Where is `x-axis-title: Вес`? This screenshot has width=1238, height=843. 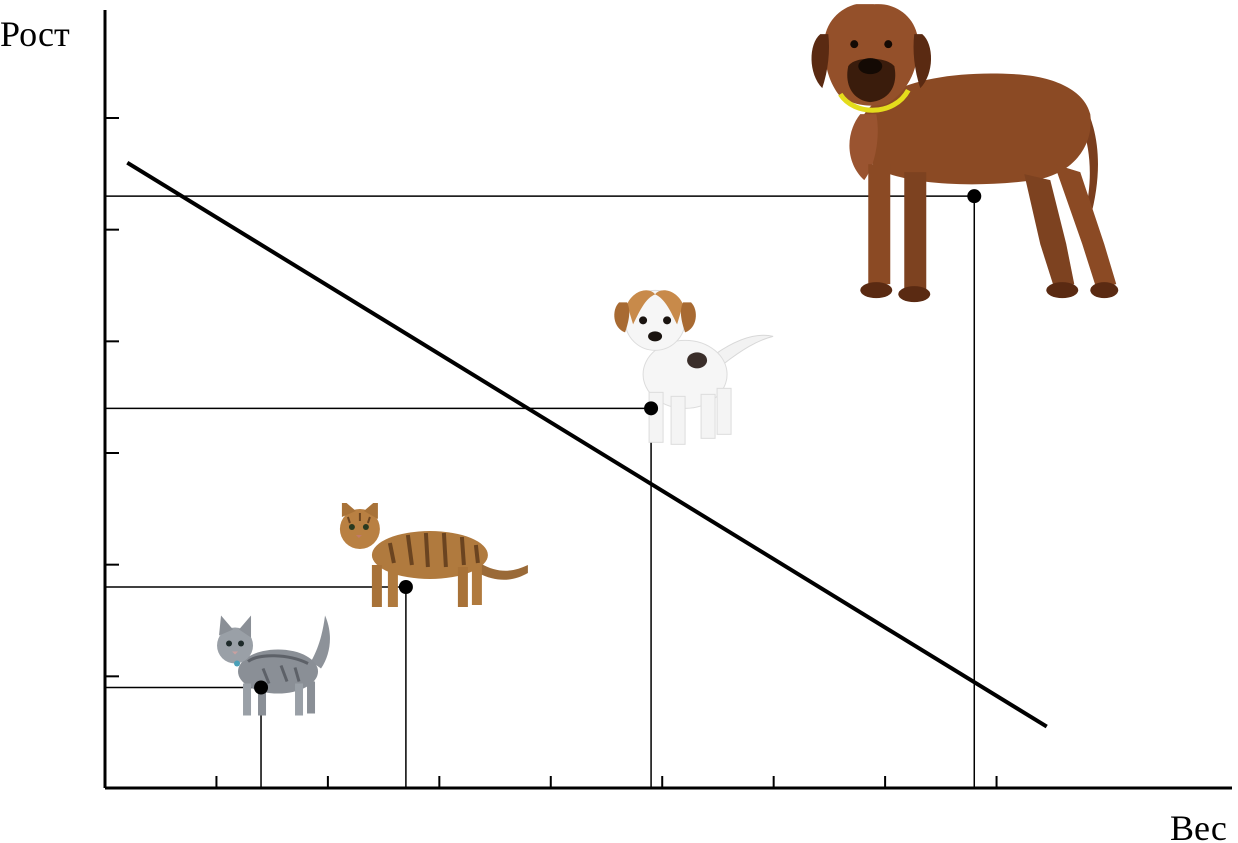
x-axis-title: Вес is located at coordinates (1198, 825).